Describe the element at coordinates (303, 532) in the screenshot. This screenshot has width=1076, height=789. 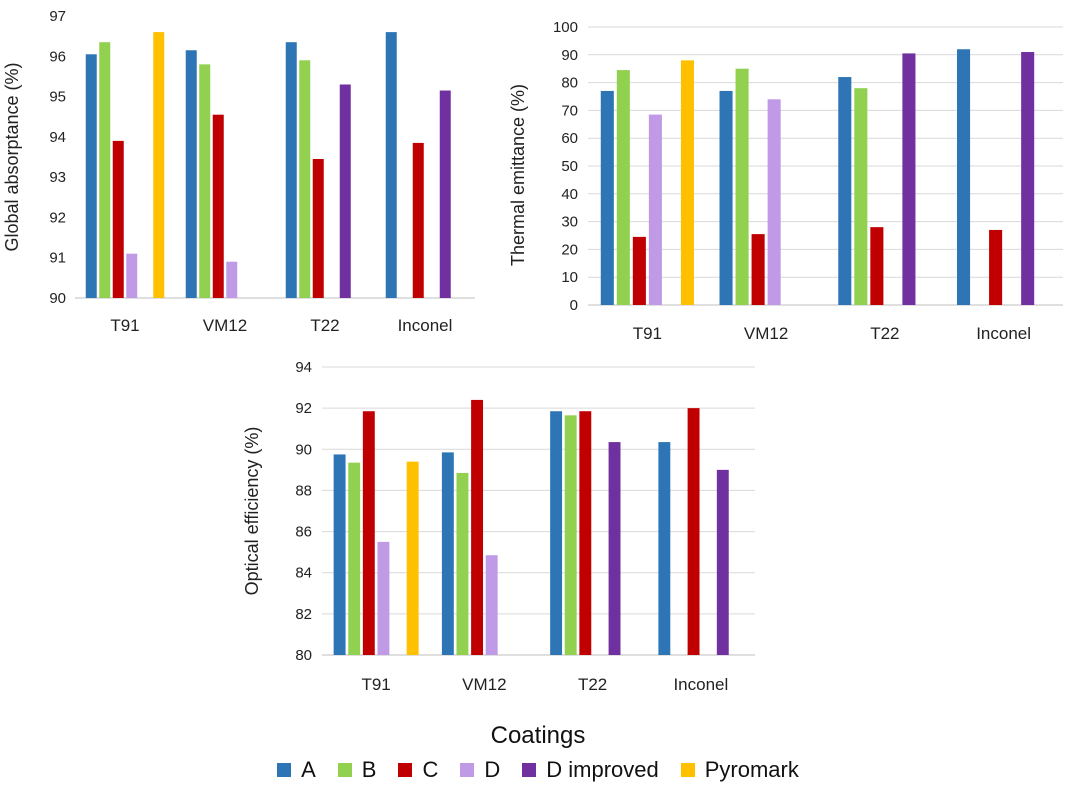
I see `y-tick-label: 86` at that location.